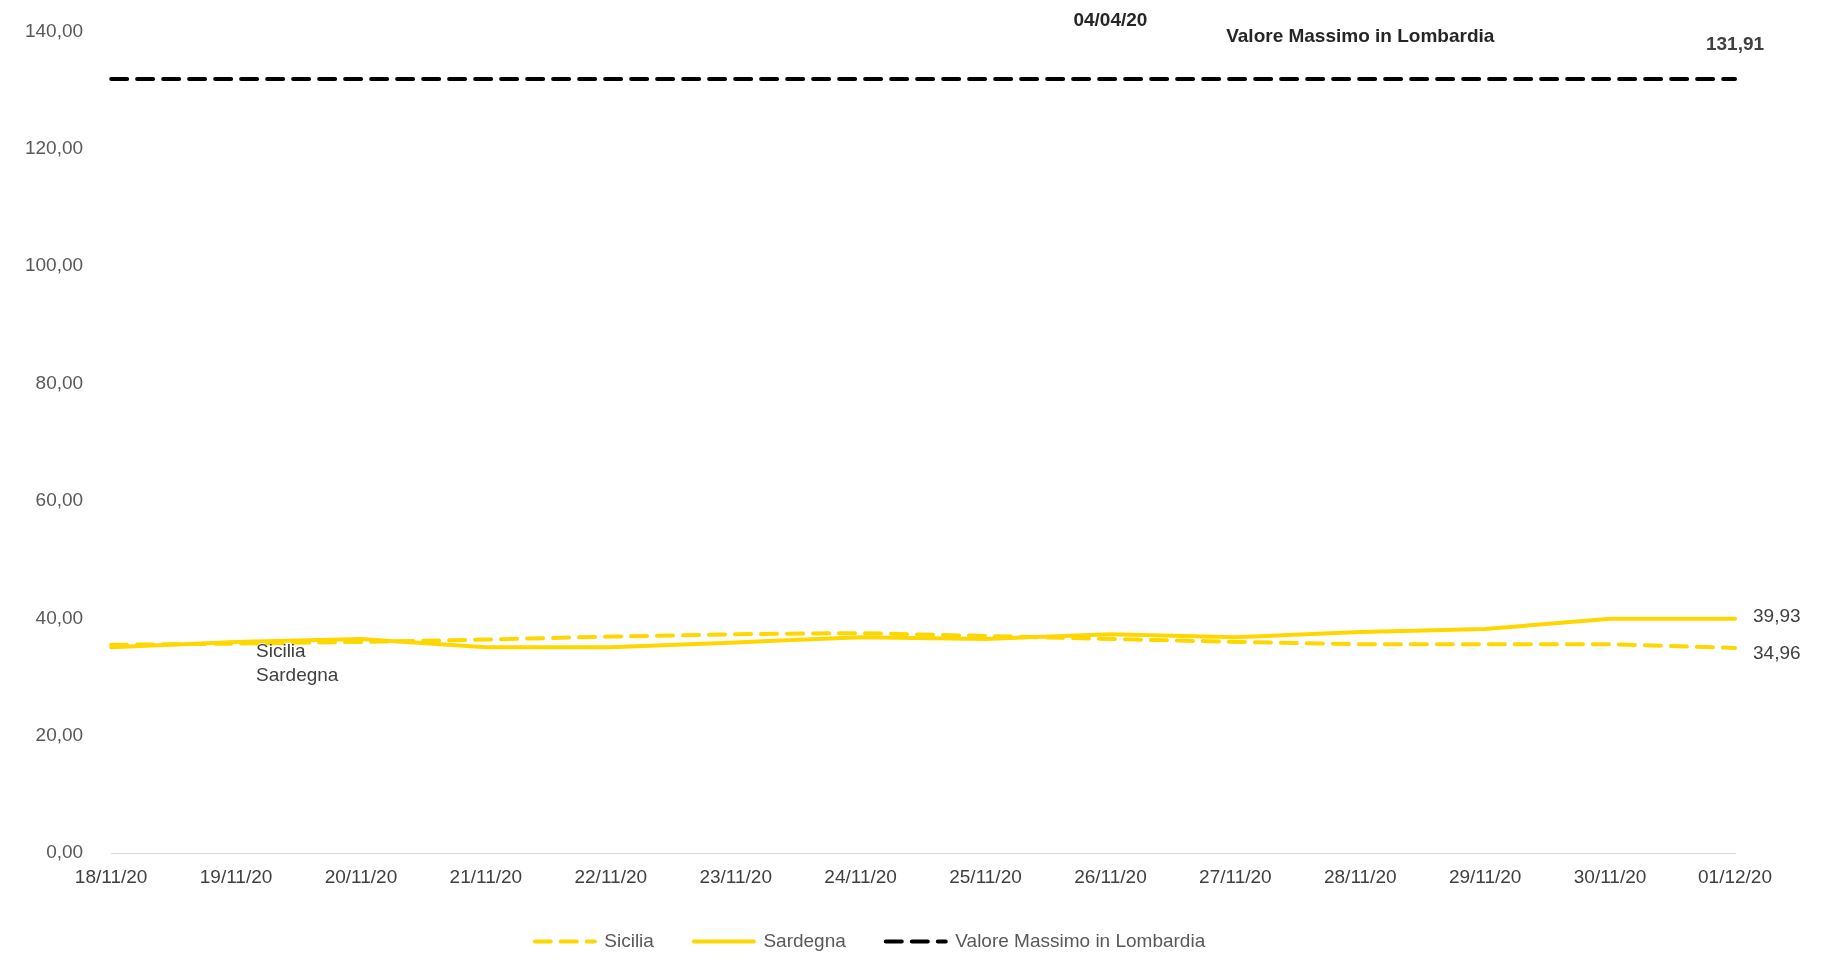 This screenshot has height=966, width=1825. What do you see at coordinates (1777, 653) in the screenshot?
I see `data-label: 34,96` at bounding box center [1777, 653].